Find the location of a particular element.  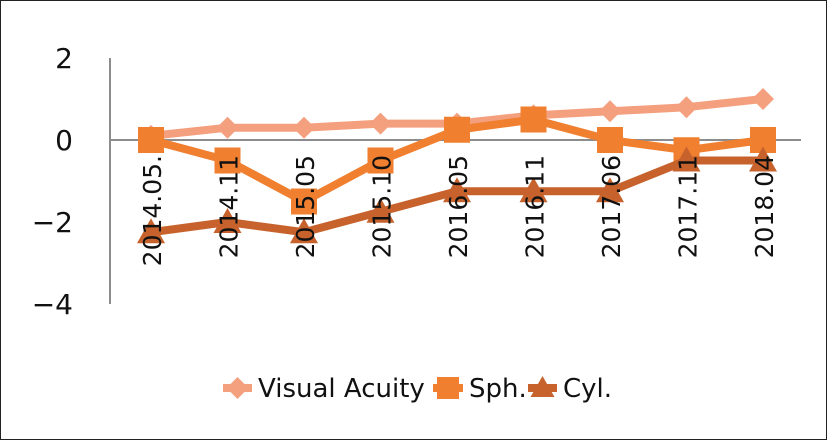

x-tick-label: 2016.11 is located at coordinates (535, 206).